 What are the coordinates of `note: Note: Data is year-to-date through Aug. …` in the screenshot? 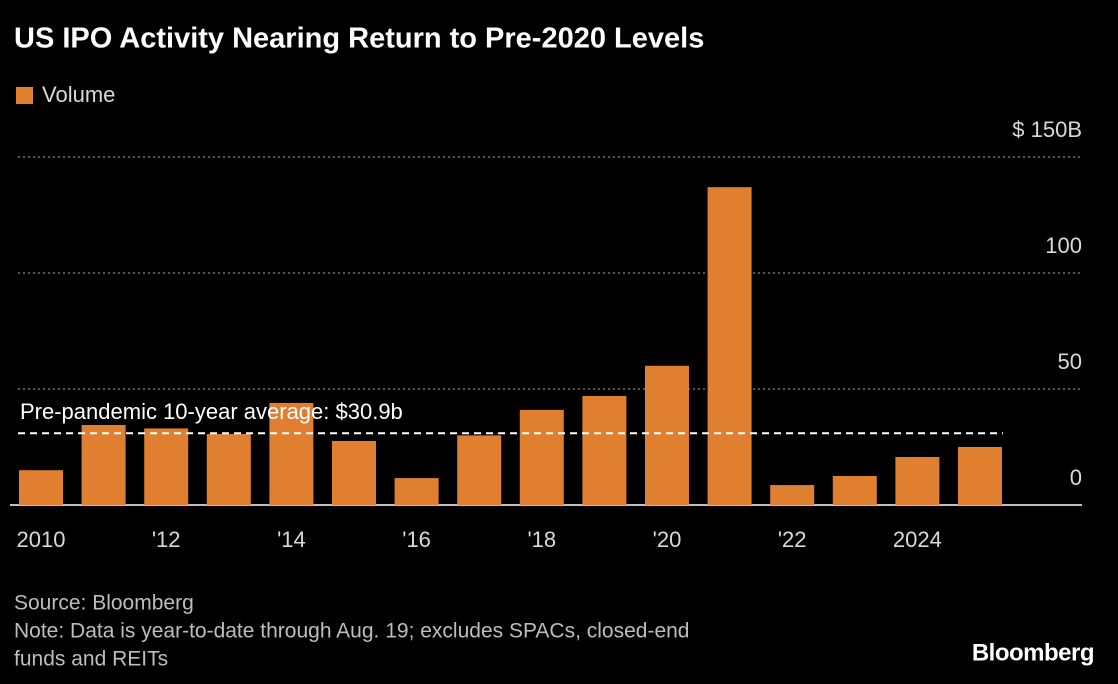 It's located at (352, 631).